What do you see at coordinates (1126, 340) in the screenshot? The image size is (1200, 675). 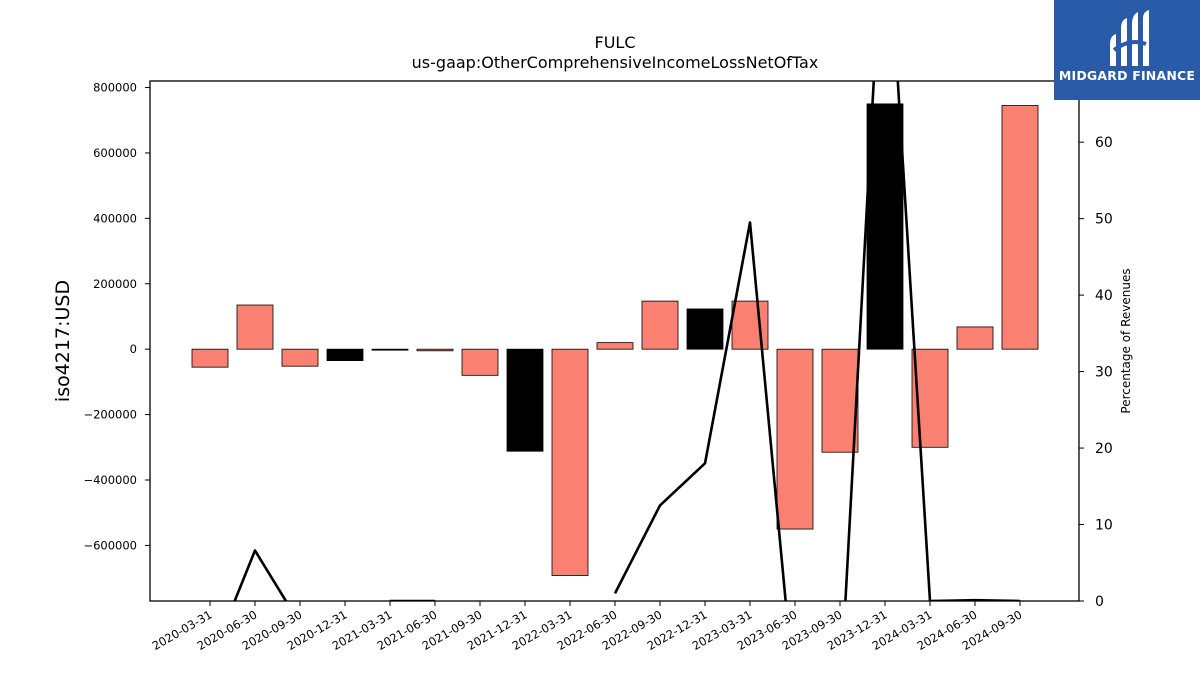 I see `y2-axis-label: Percentage of Revenues` at bounding box center [1126, 340].